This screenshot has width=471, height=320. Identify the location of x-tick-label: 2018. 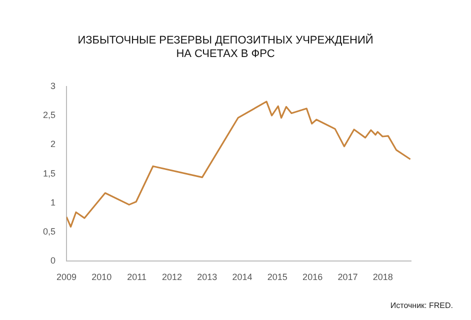
(382, 277).